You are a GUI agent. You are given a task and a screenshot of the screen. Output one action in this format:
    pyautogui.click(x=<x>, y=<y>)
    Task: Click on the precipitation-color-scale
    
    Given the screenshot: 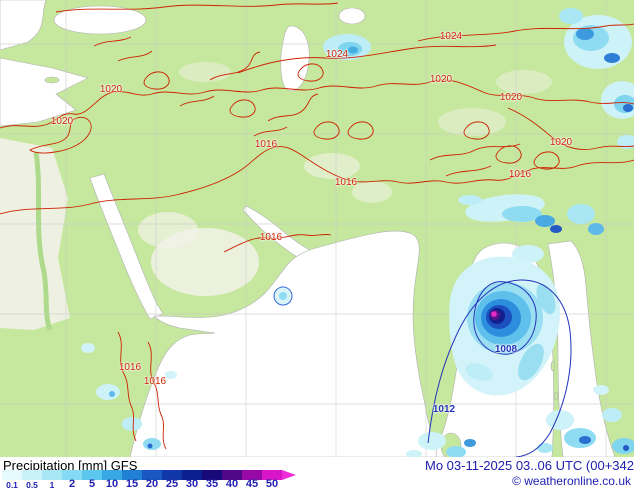 What is the action you would take?
    pyautogui.click(x=149, y=475)
    